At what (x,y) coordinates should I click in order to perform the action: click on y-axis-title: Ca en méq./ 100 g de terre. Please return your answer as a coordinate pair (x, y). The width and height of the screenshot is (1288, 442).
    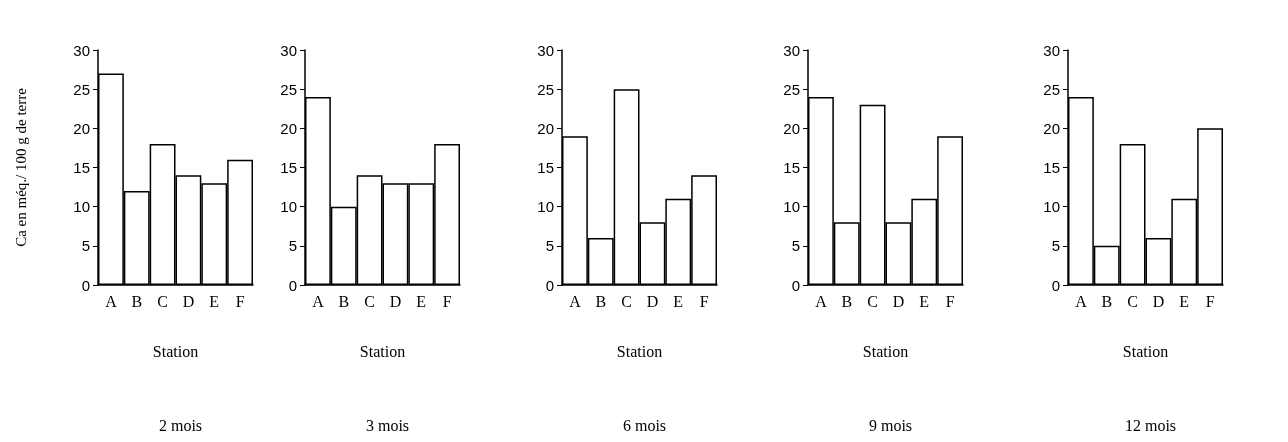
    Looking at the image, I should click on (20, 167).